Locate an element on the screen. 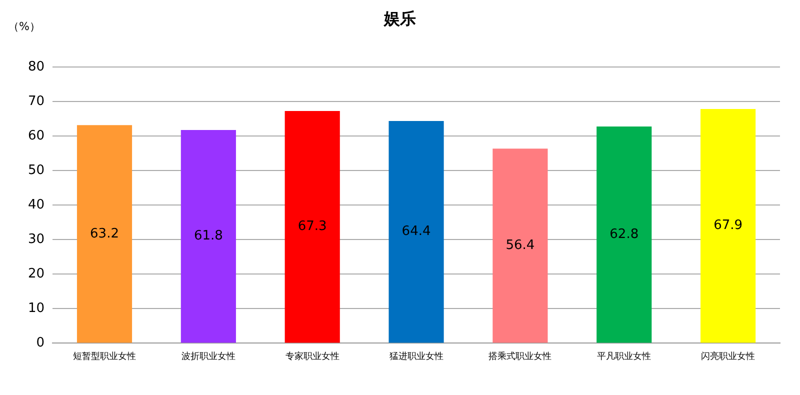 The image size is (800, 395). data-label: 62.8 is located at coordinates (624, 234).